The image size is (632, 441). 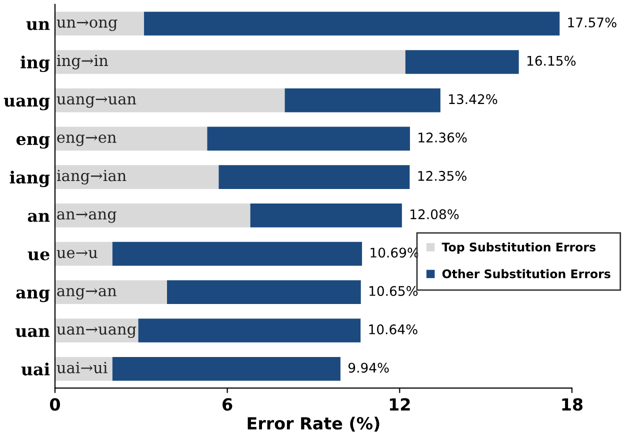 I want to click on y-tick-label: un, so click(x=38, y=25).